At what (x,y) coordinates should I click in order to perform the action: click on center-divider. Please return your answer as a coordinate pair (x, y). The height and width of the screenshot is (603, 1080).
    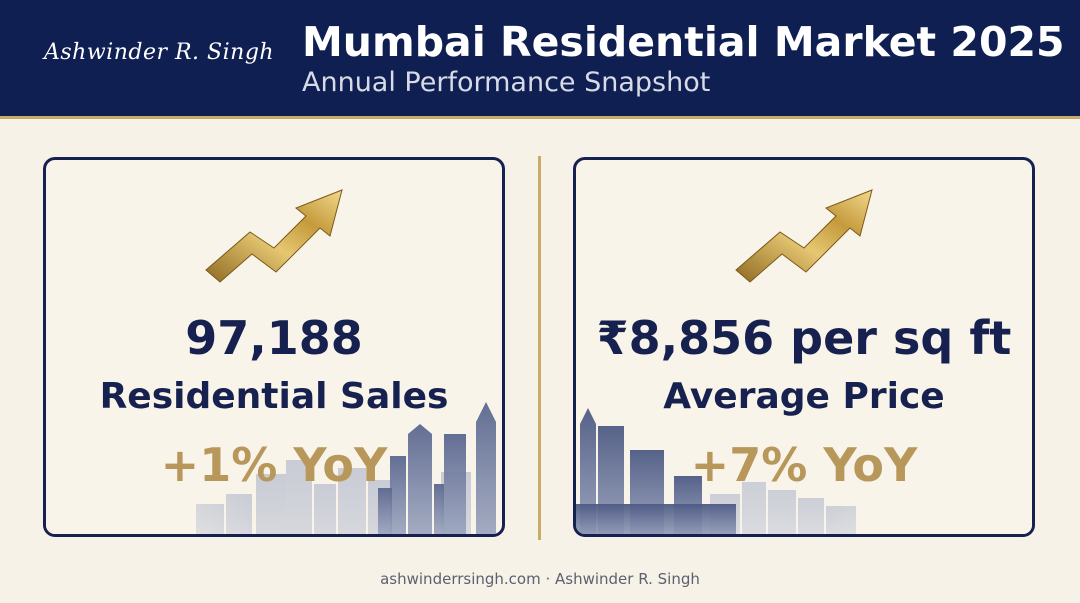
    Looking at the image, I should click on (539, 348).